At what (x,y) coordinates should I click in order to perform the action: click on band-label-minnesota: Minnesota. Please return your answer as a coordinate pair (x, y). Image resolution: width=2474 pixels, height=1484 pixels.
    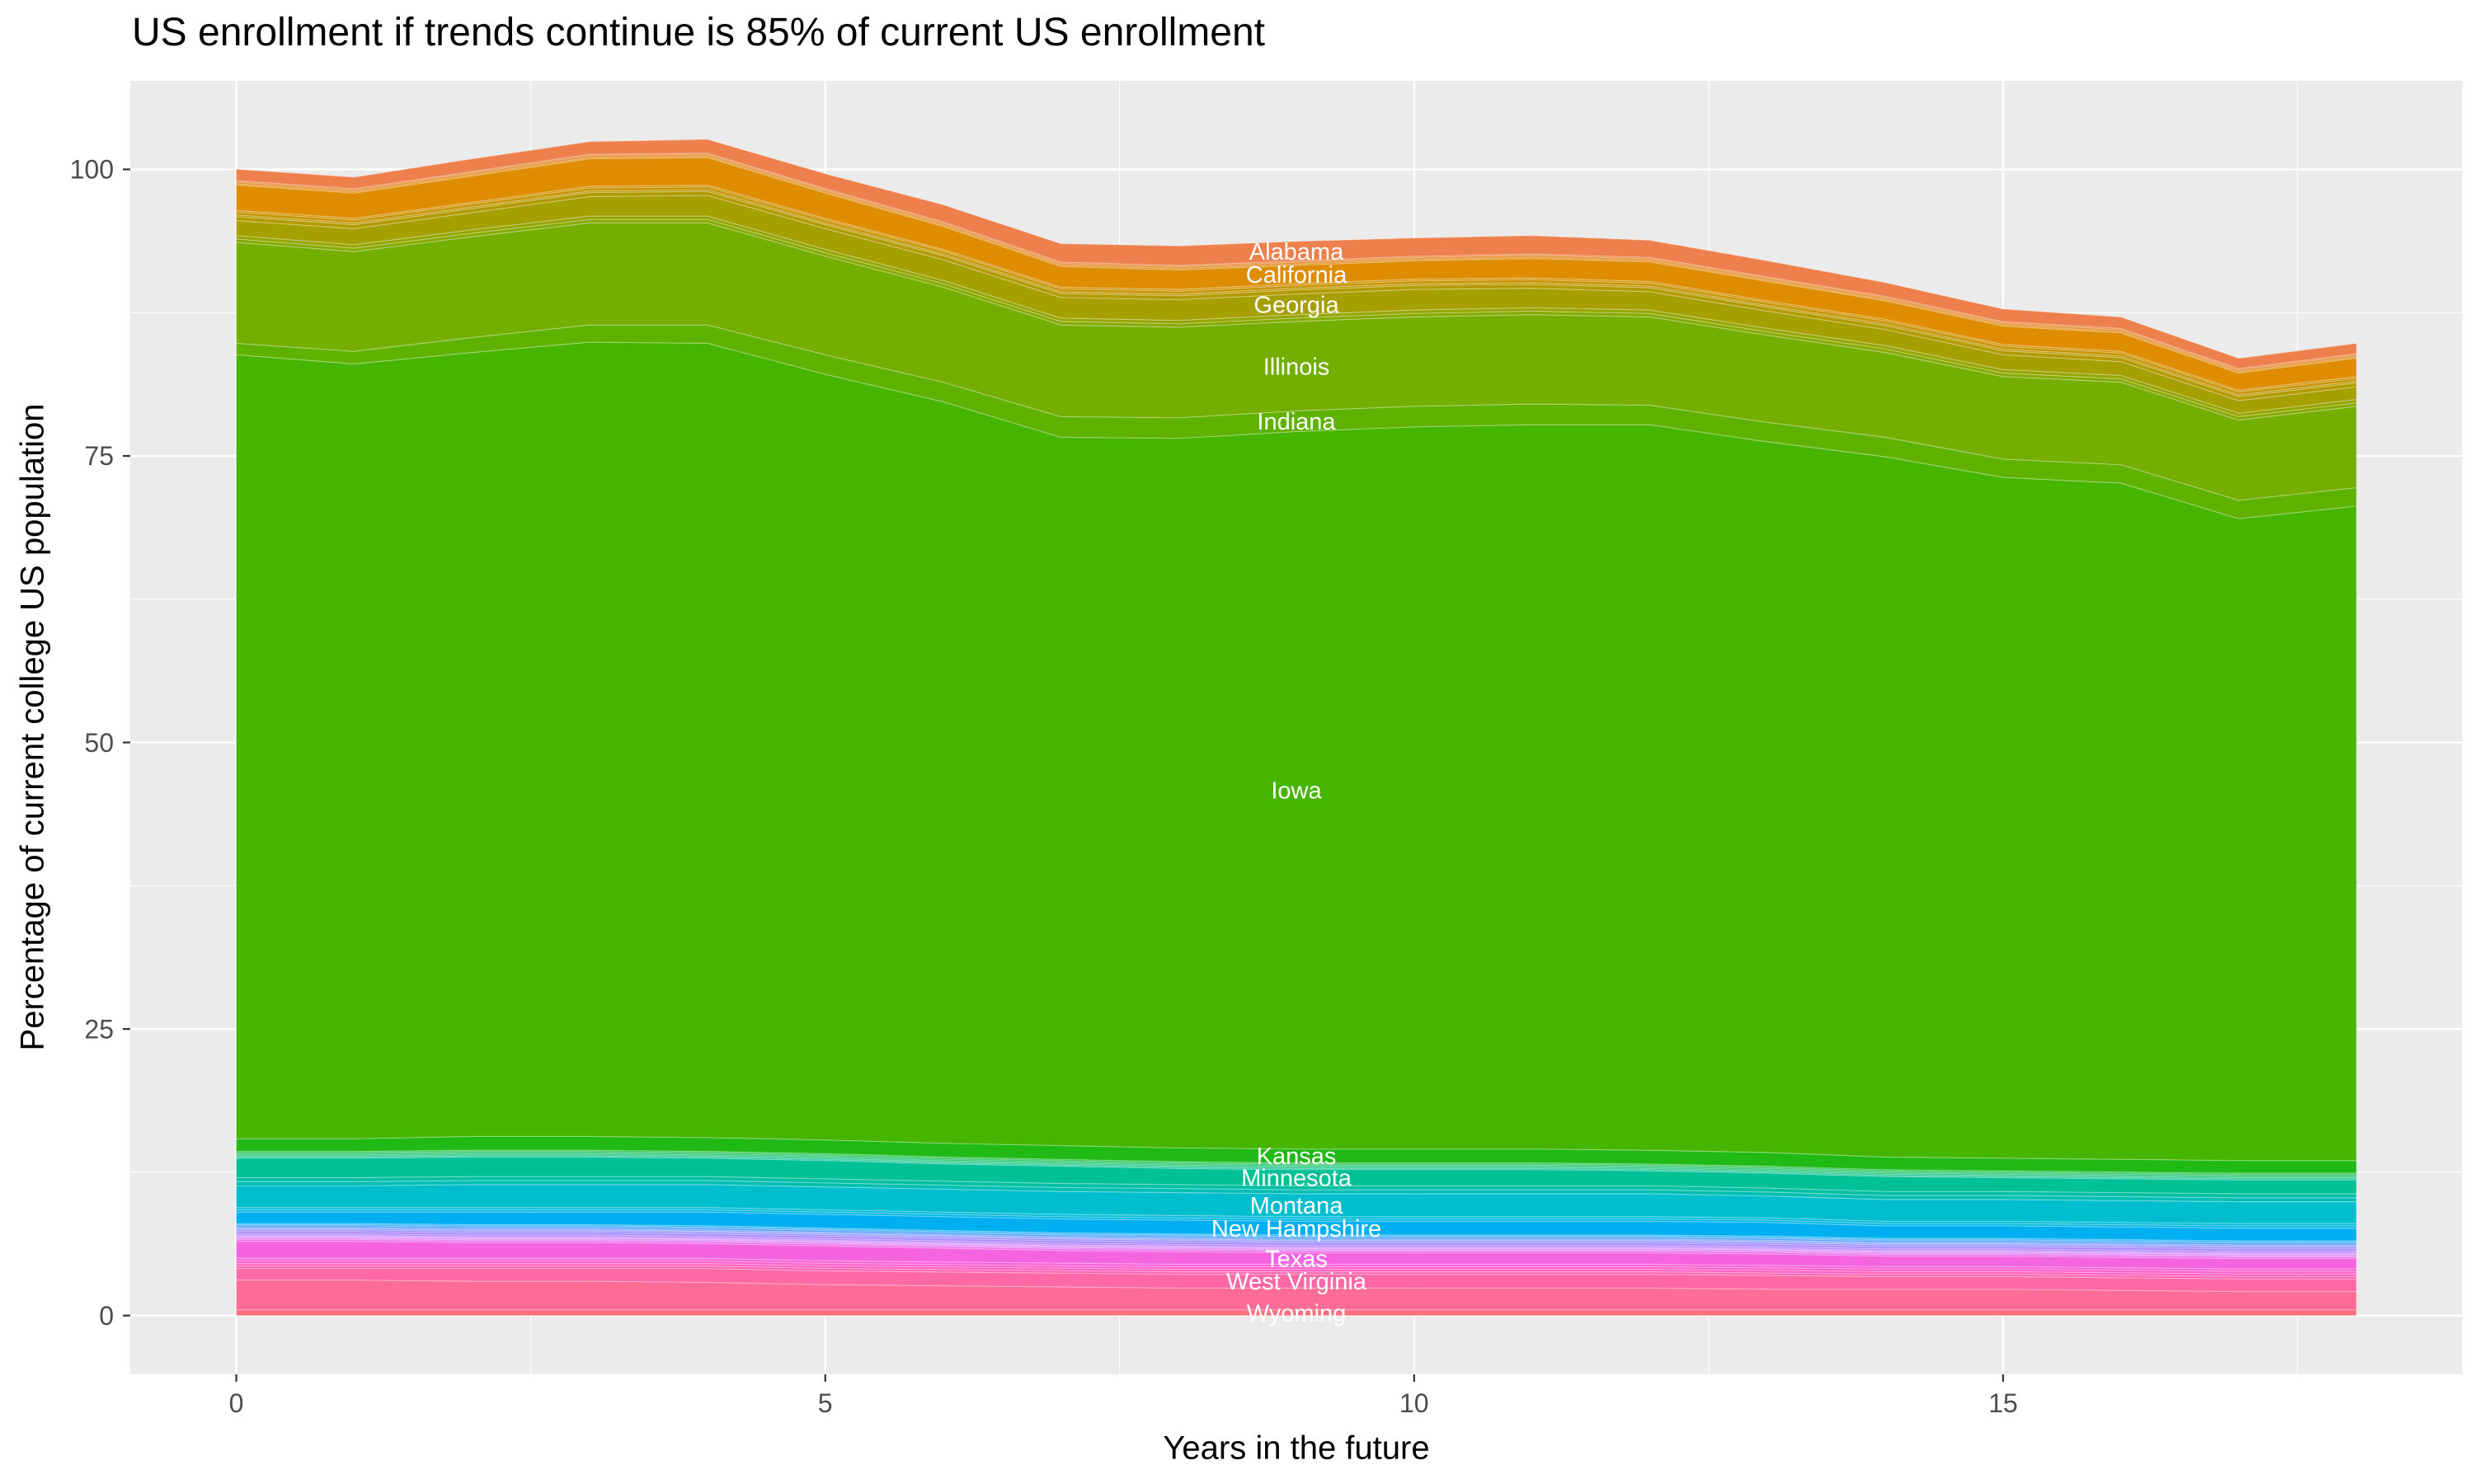
    Looking at the image, I should click on (1296, 1179).